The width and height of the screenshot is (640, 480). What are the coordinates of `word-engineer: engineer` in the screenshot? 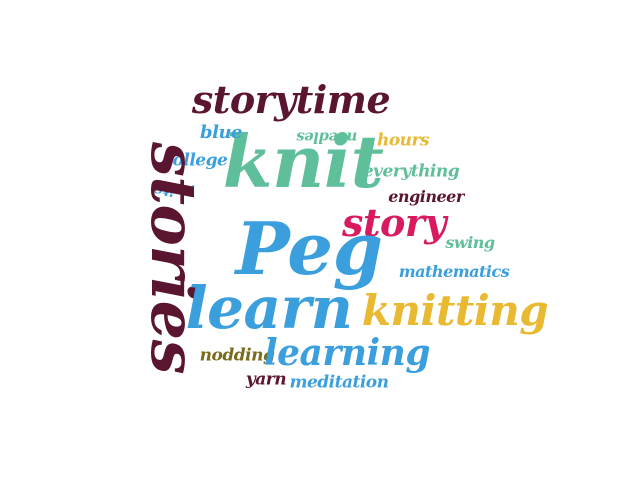 It's located at (426, 196).